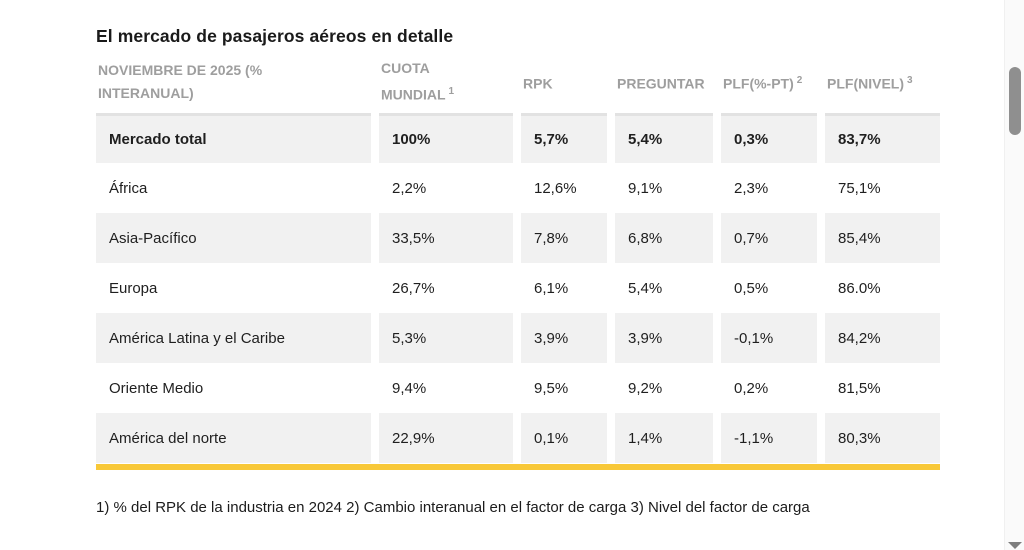 This screenshot has width=1024, height=550. What do you see at coordinates (859, 388) in the screenshot?
I see `cell-plf-nivel: 81,5%` at bounding box center [859, 388].